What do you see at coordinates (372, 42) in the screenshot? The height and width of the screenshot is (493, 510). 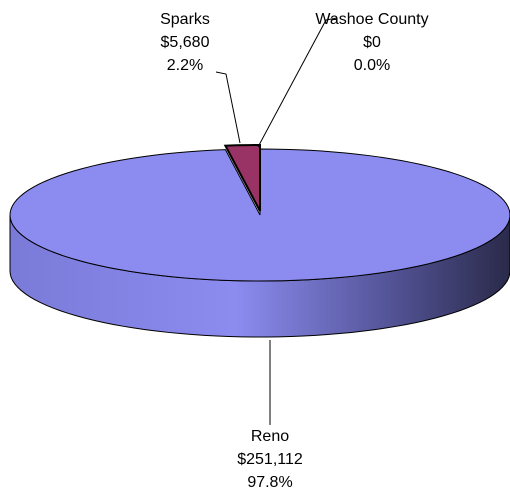 I see `value-label: $0` at bounding box center [372, 42].